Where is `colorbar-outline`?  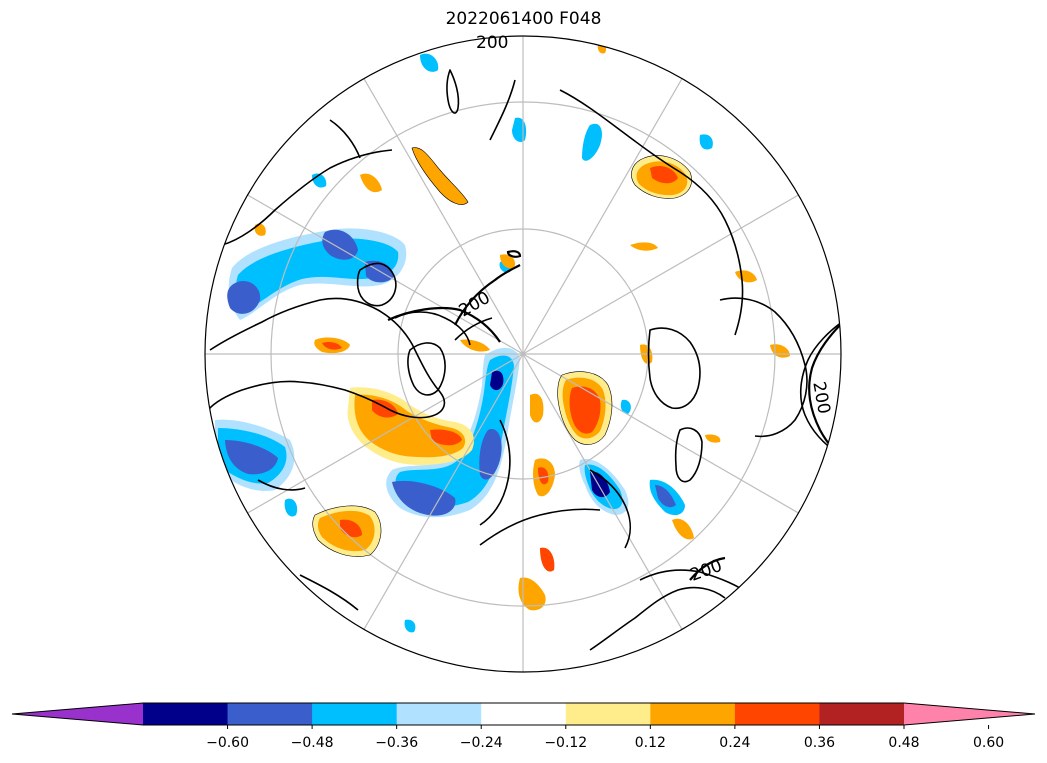 colorbar-outline is located at coordinates (523, 714).